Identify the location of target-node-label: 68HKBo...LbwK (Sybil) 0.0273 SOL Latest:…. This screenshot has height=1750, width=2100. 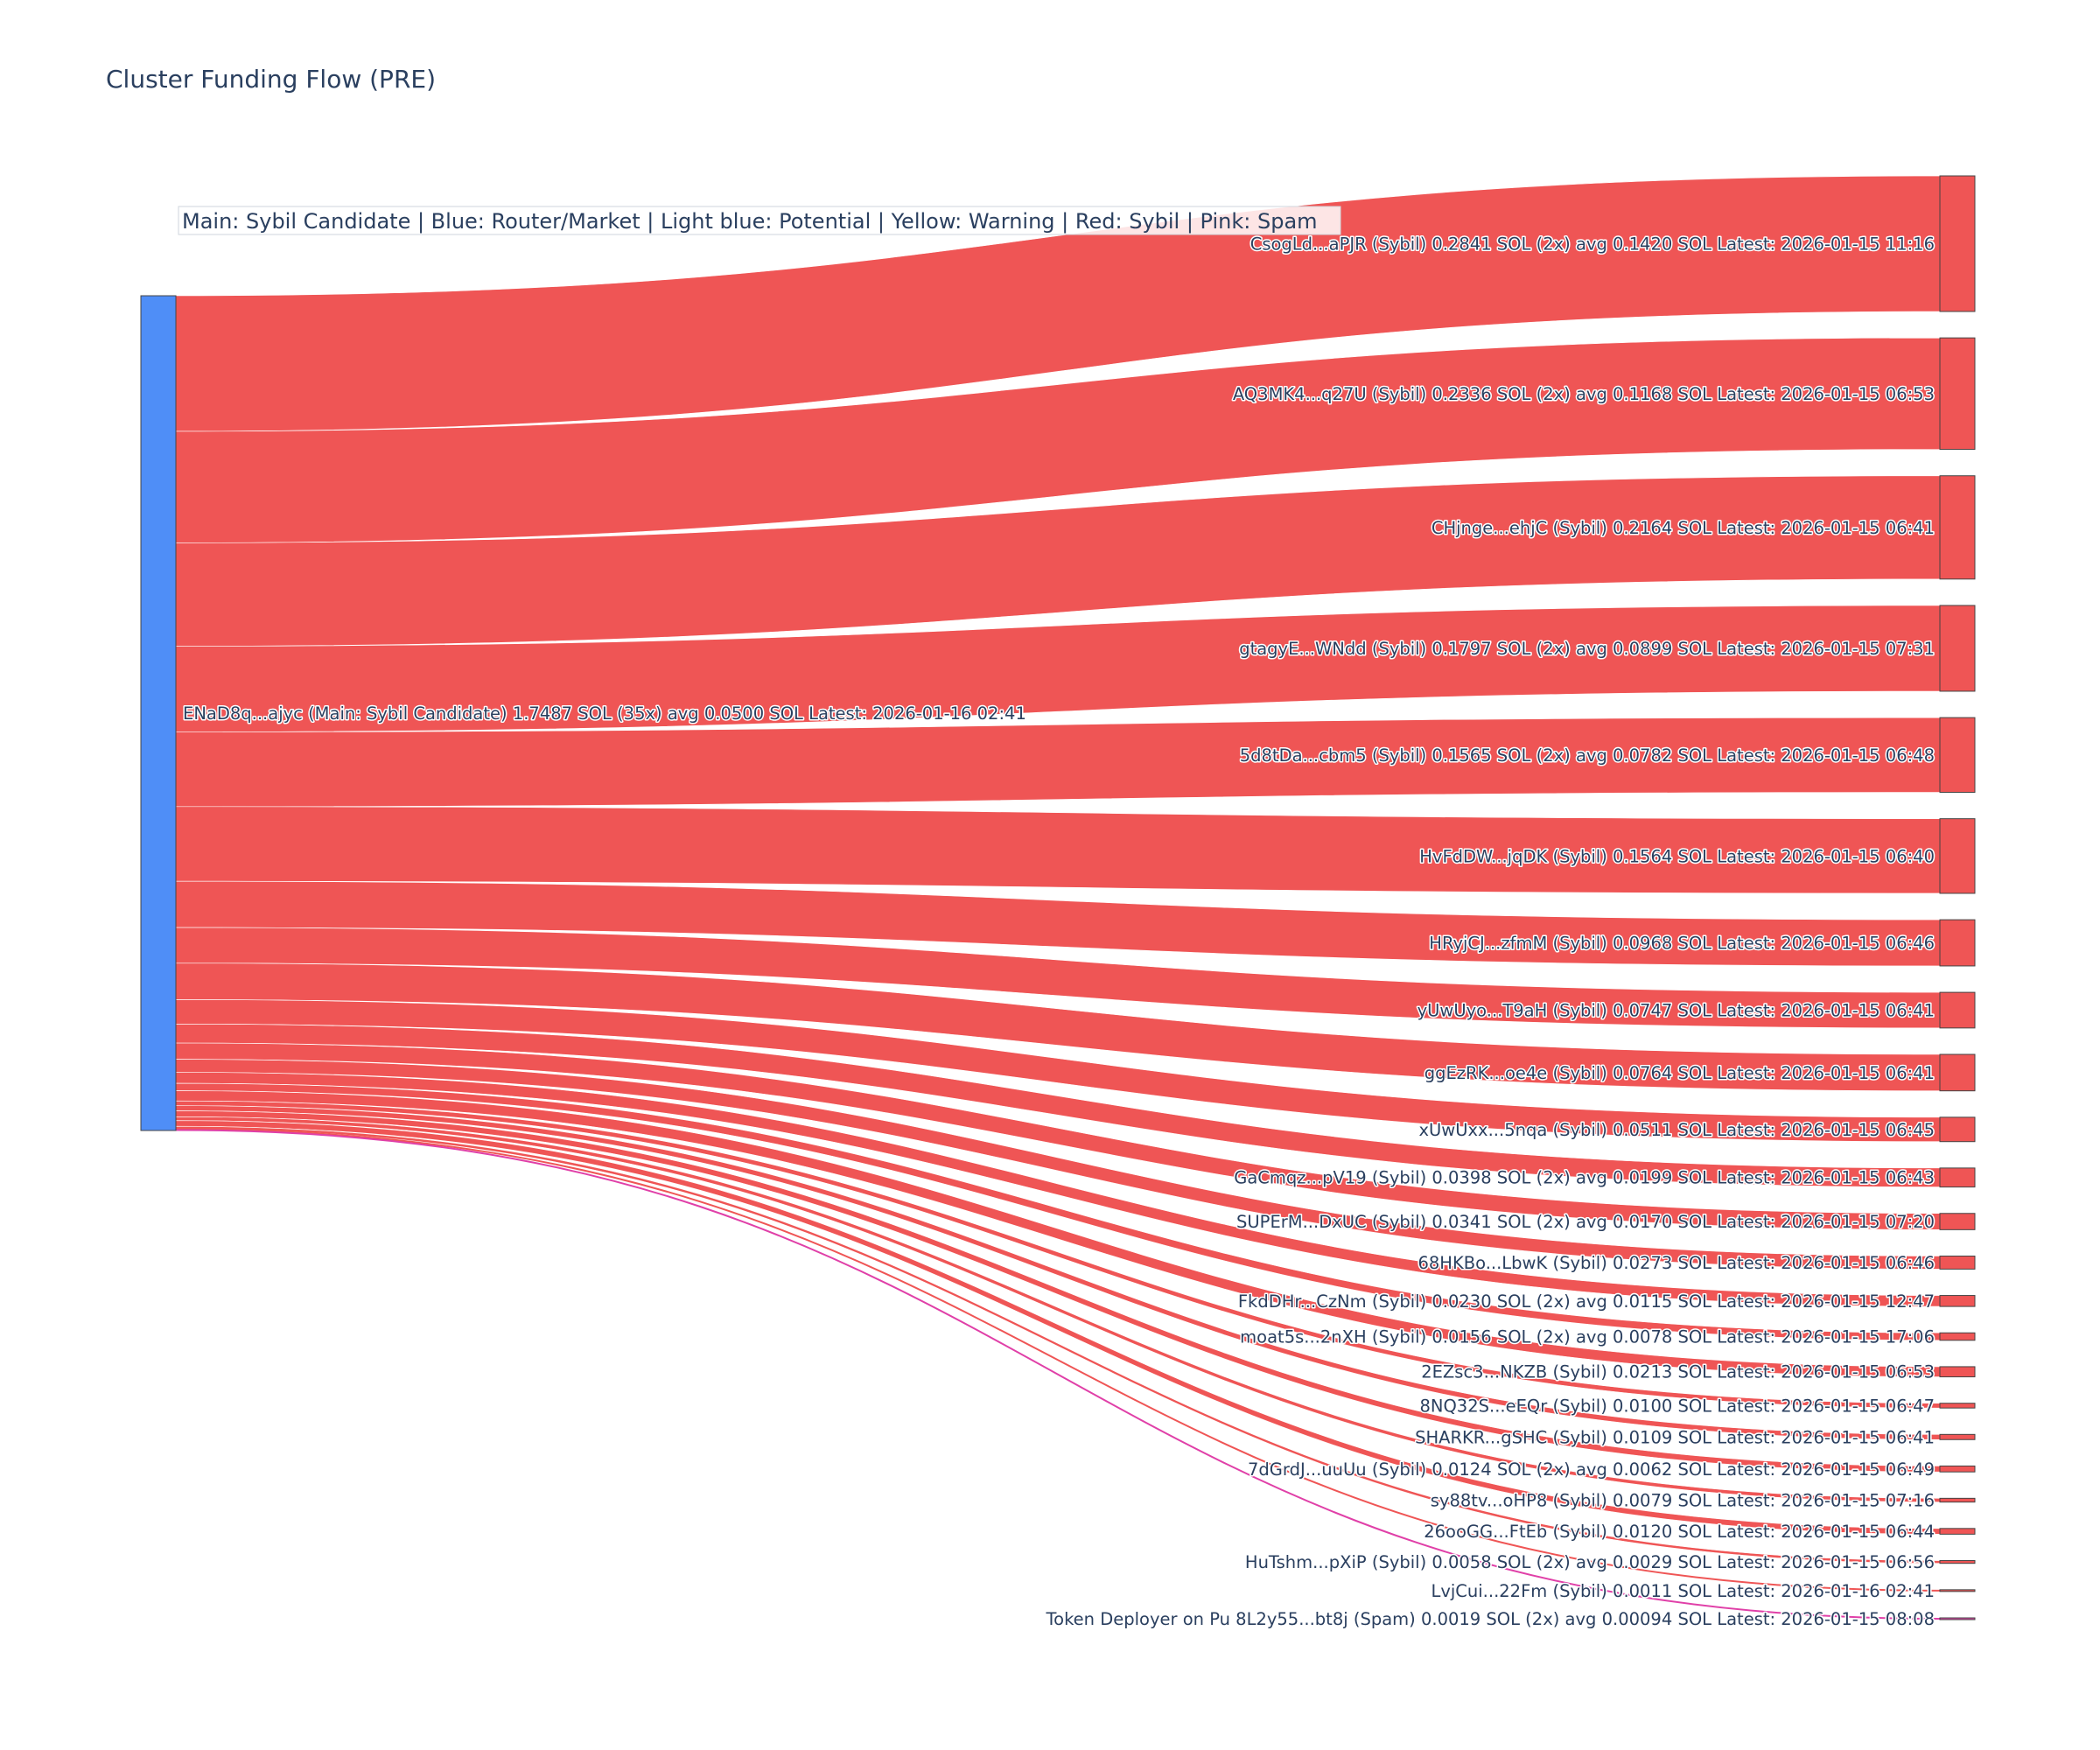
(1676, 1263).